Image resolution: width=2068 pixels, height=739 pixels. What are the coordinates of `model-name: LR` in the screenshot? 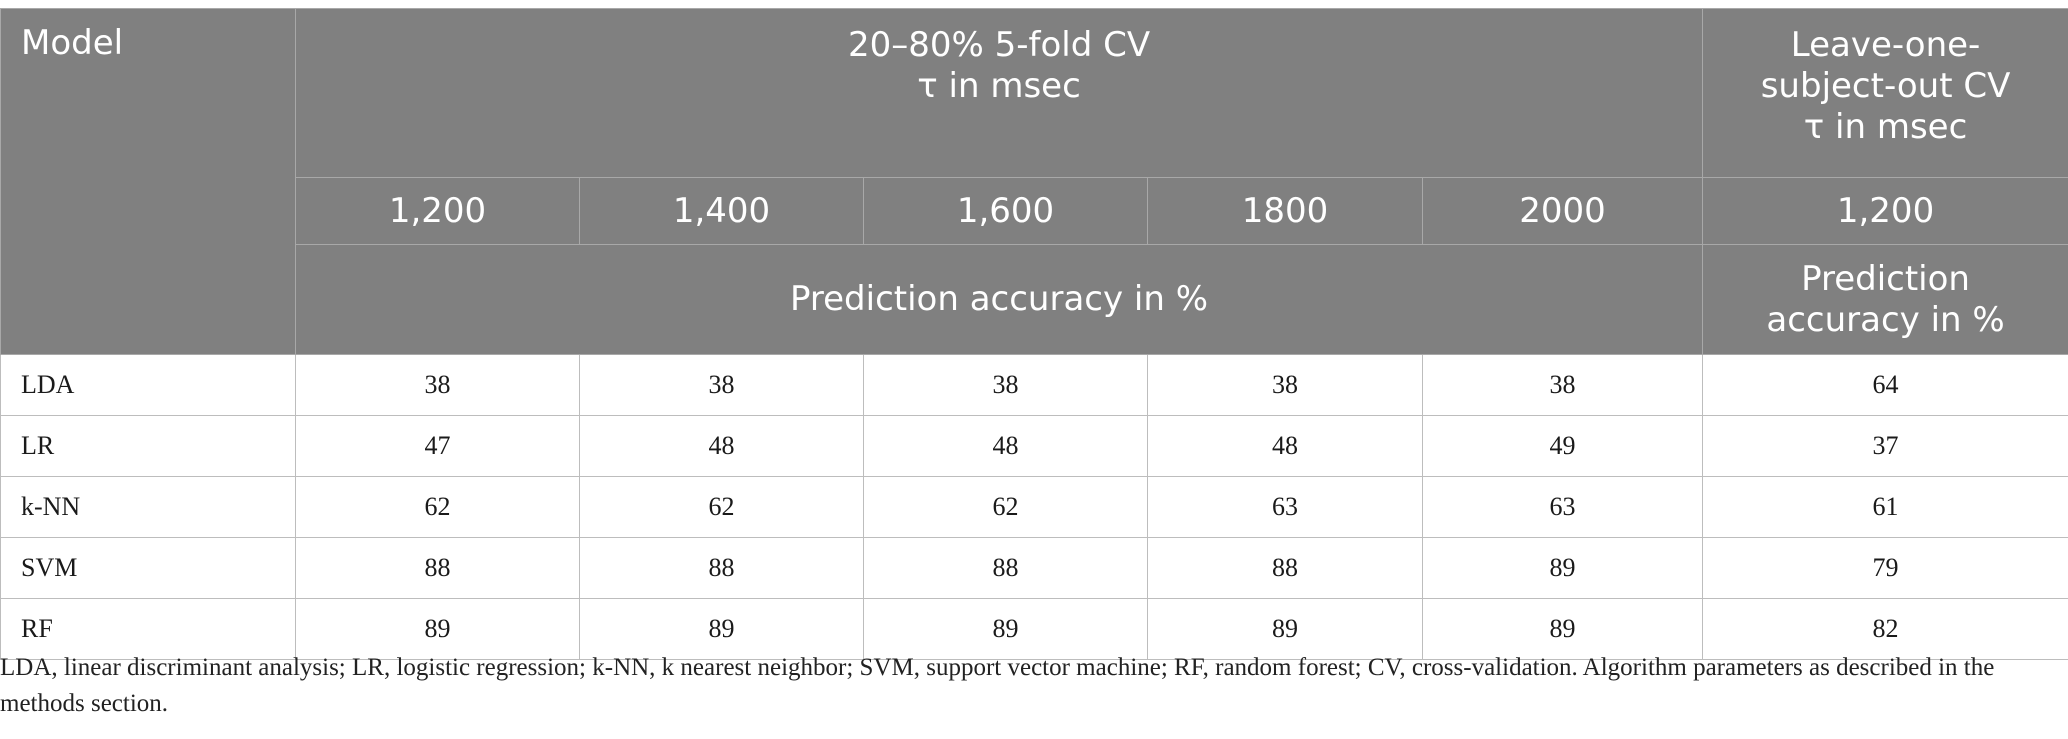 It's located at (148, 446).